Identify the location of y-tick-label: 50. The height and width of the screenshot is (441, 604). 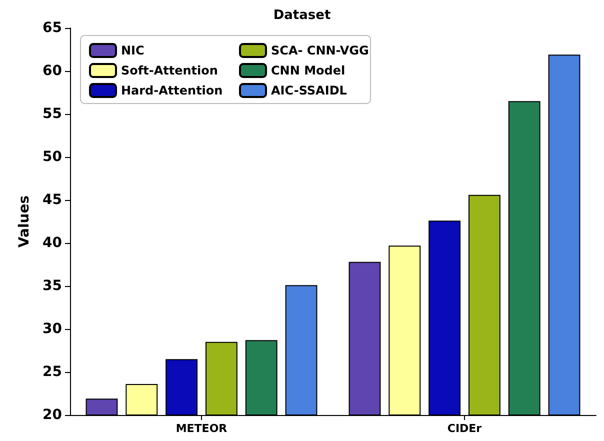
(52, 157).